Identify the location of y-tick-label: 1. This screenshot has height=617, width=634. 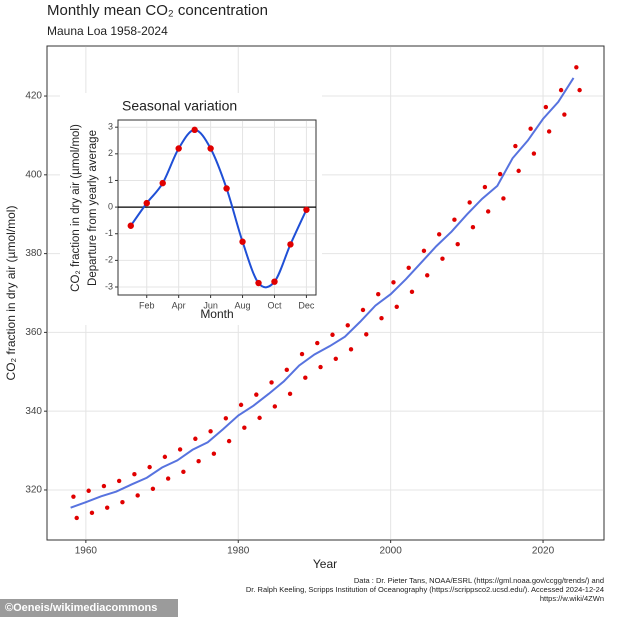
(110, 180).